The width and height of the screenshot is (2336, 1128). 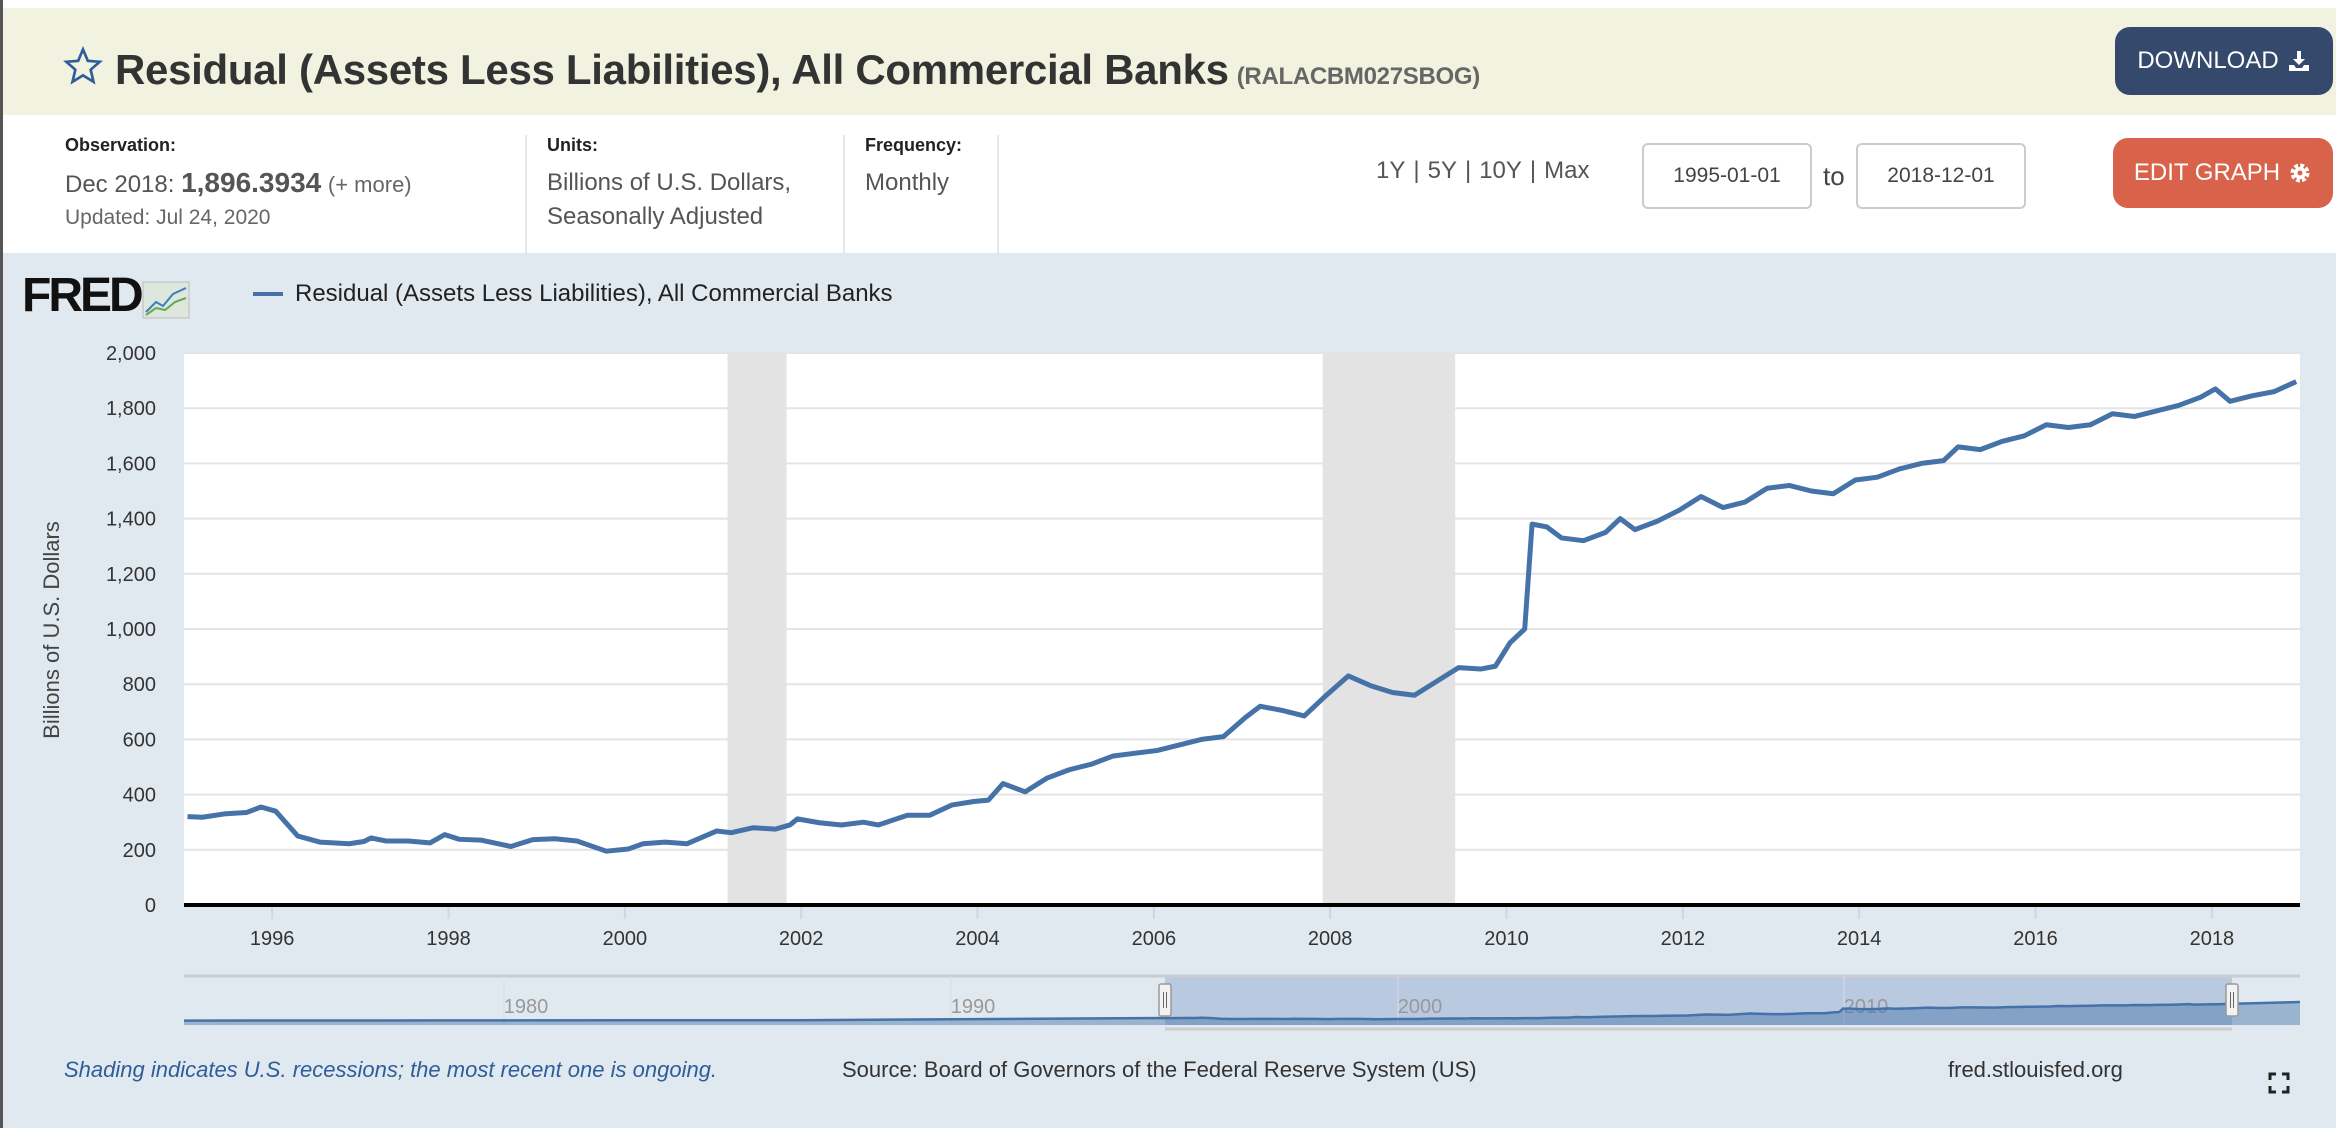 I want to click on observation-date: Dec 2018:, so click(x=120, y=184).